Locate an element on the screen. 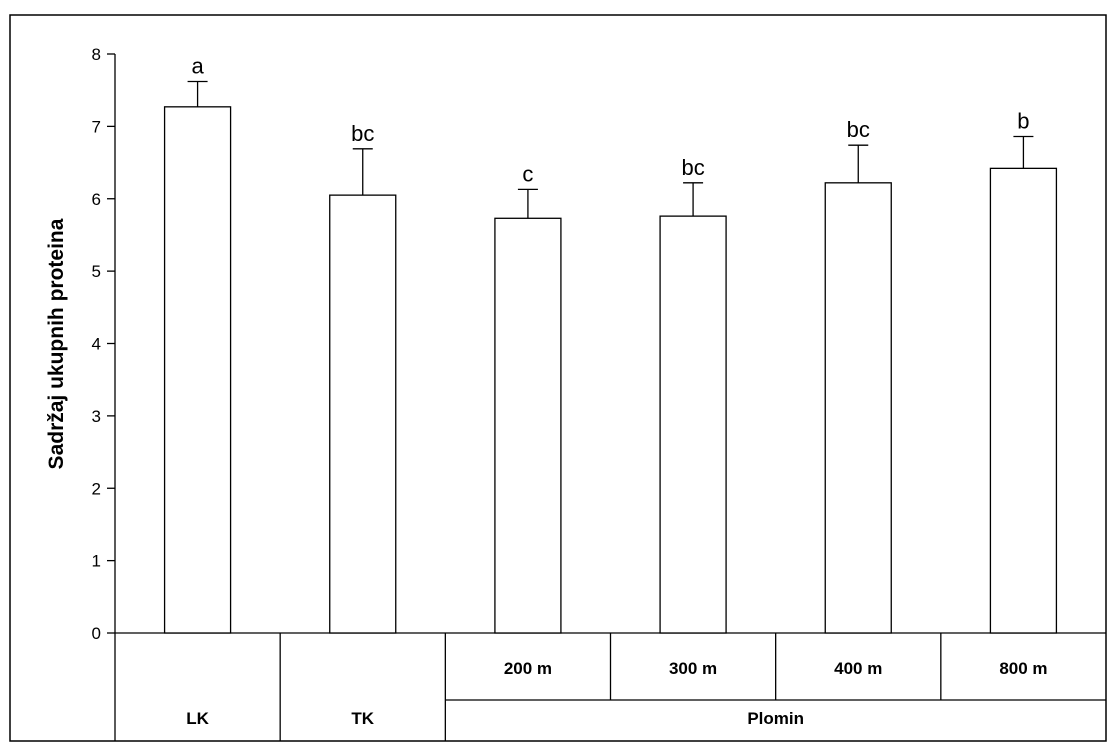  y-axis-label: Sadržaj ukupnih proteina is located at coordinates (56, 343).